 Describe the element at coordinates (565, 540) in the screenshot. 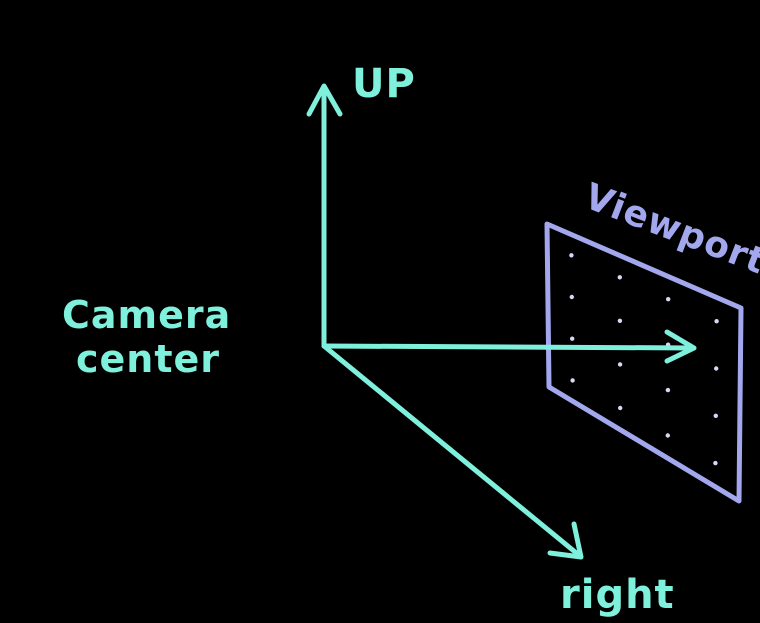

I see `right-arrowhead` at that location.